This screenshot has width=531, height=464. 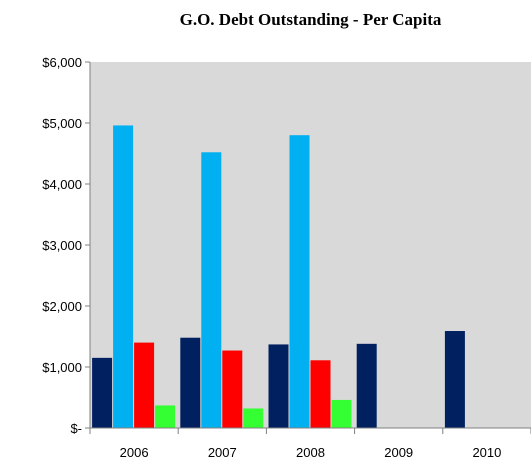 What do you see at coordinates (486, 452) in the screenshot?
I see `x-tick-label: 2010` at bounding box center [486, 452].